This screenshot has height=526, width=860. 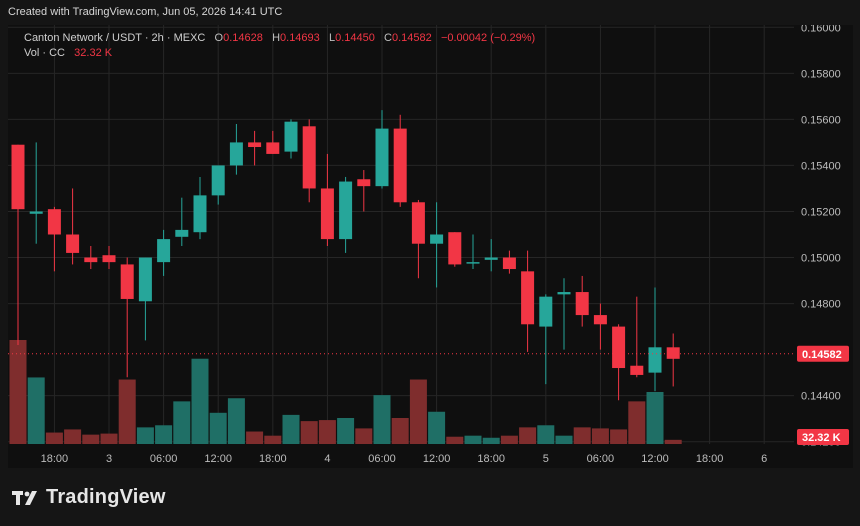 I want to click on high-value: 0.14693, so click(x=300, y=38).